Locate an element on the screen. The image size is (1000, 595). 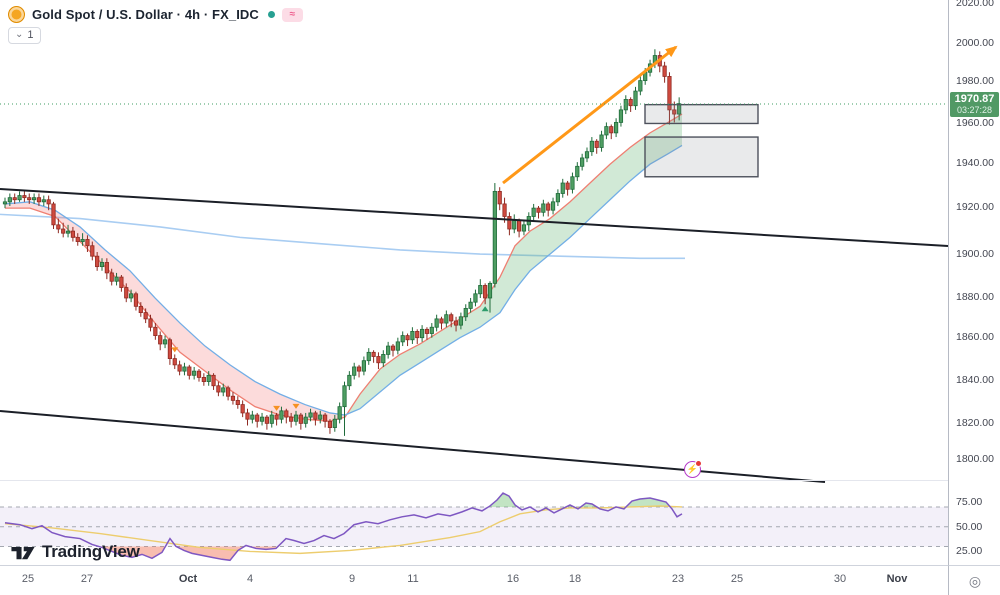
last-price-value: 1970.87 is located at coordinates (974, 99).